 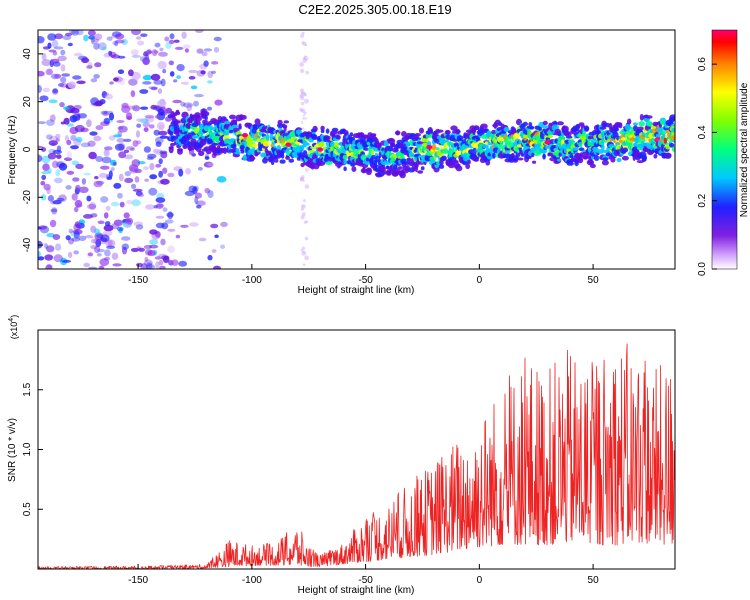 I want to click on spectrogram-x-tick-label: -150, so click(x=138, y=280).